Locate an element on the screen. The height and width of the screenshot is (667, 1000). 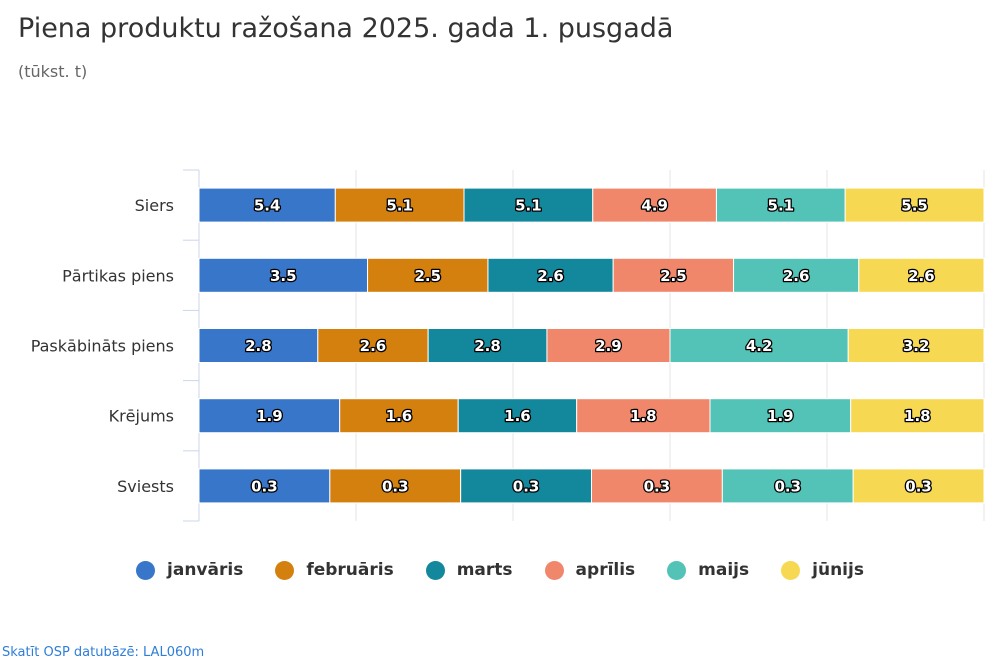
data-label: 5.5 is located at coordinates (914, 206).